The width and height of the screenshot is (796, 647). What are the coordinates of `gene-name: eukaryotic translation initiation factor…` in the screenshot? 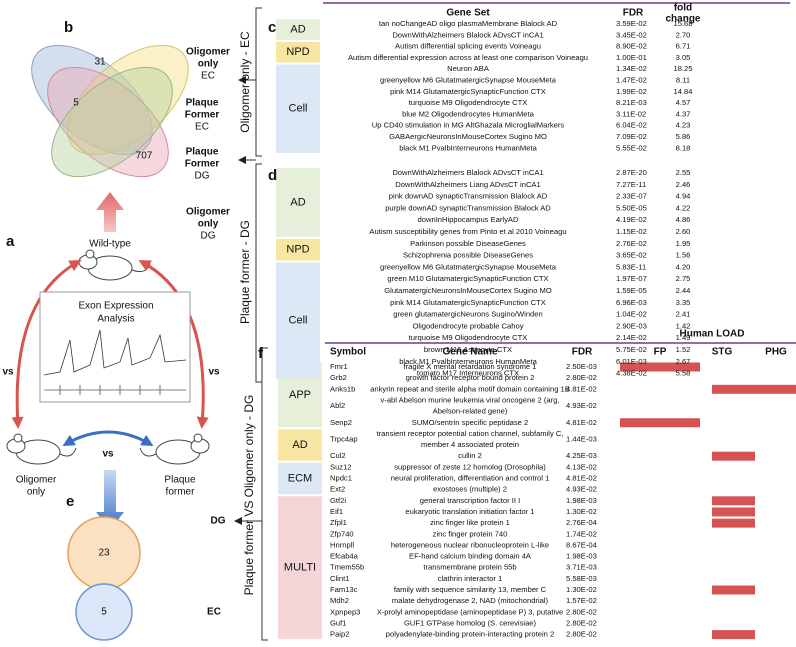 It's located at (469, 511).